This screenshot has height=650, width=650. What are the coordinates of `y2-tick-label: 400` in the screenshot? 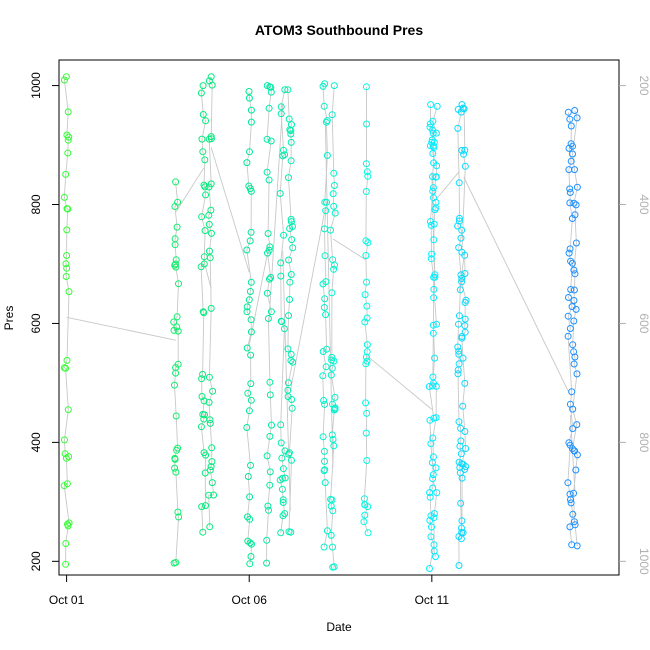 It's located at (643, 204).